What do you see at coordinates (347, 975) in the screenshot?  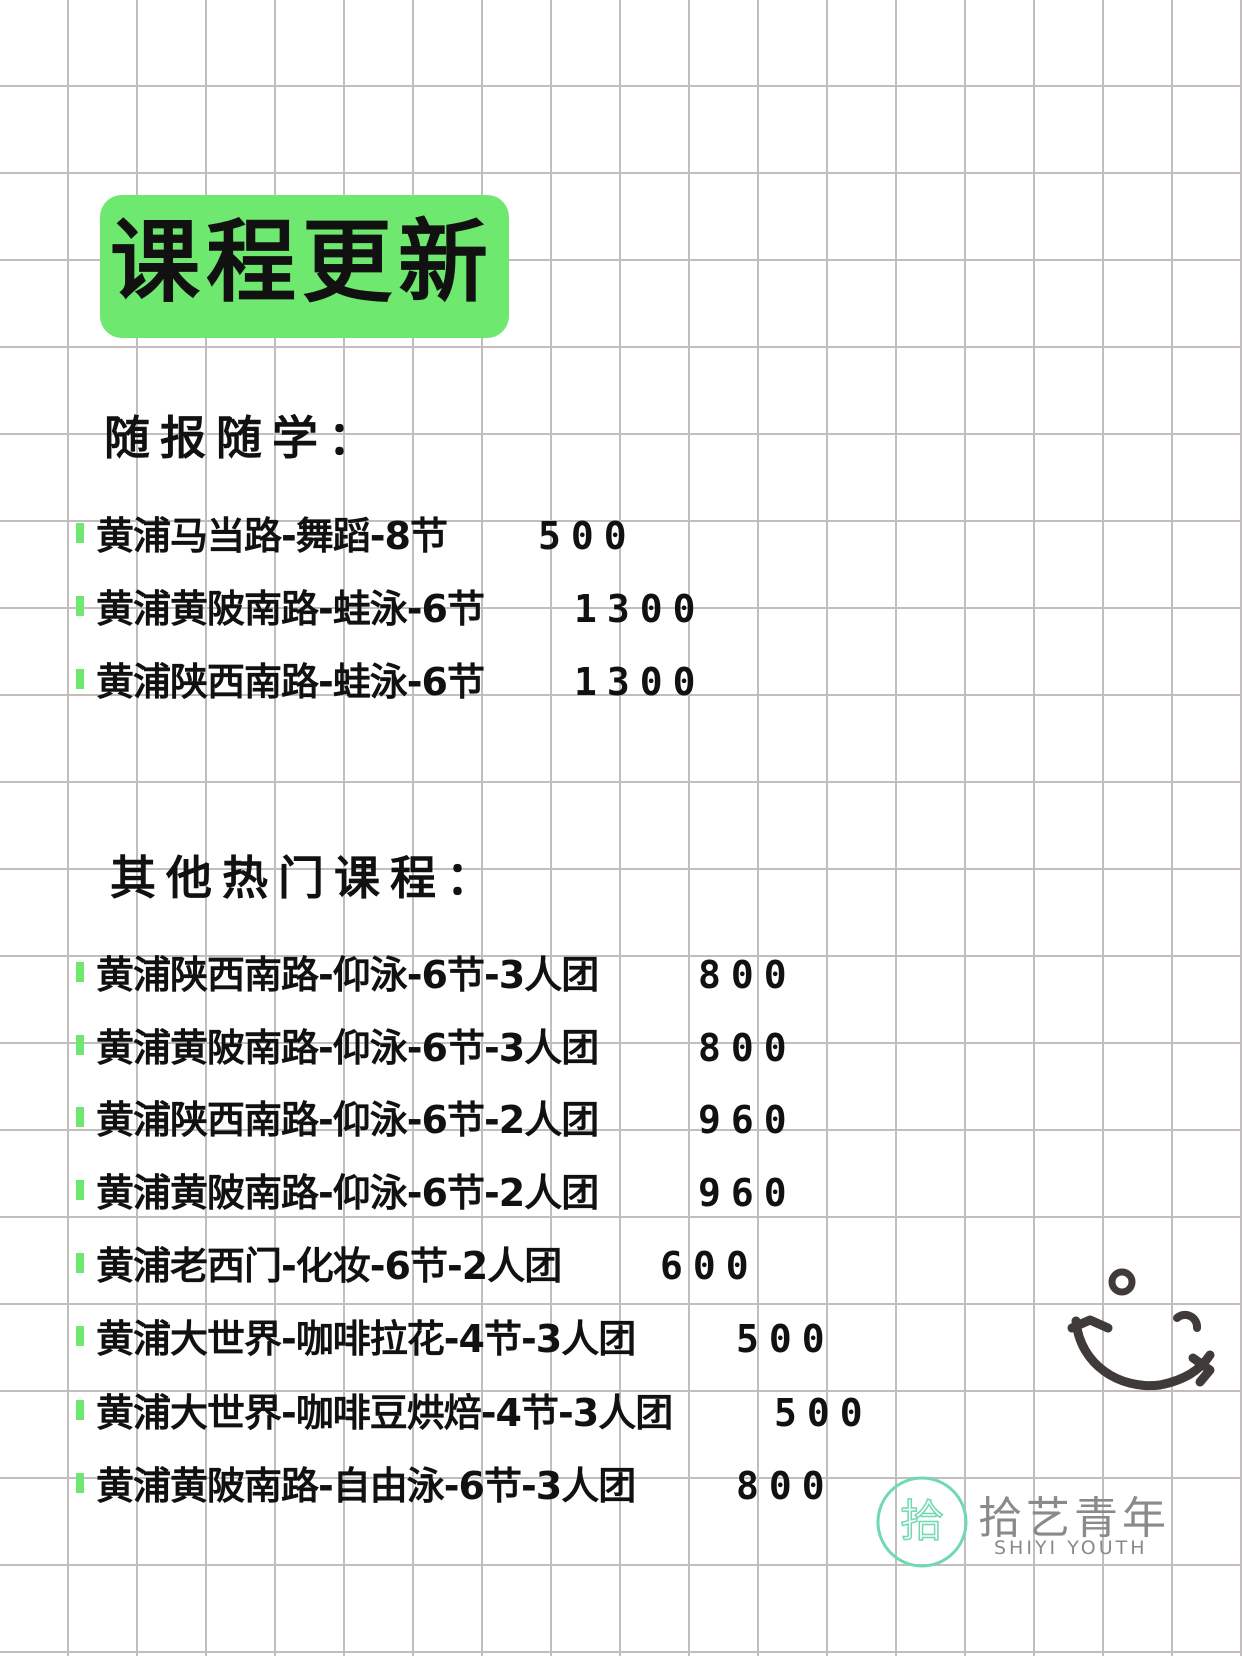 I see `course-name: 黄浦陕西南路-仰泳-6节-3人团` at bounding box center [347, 975].